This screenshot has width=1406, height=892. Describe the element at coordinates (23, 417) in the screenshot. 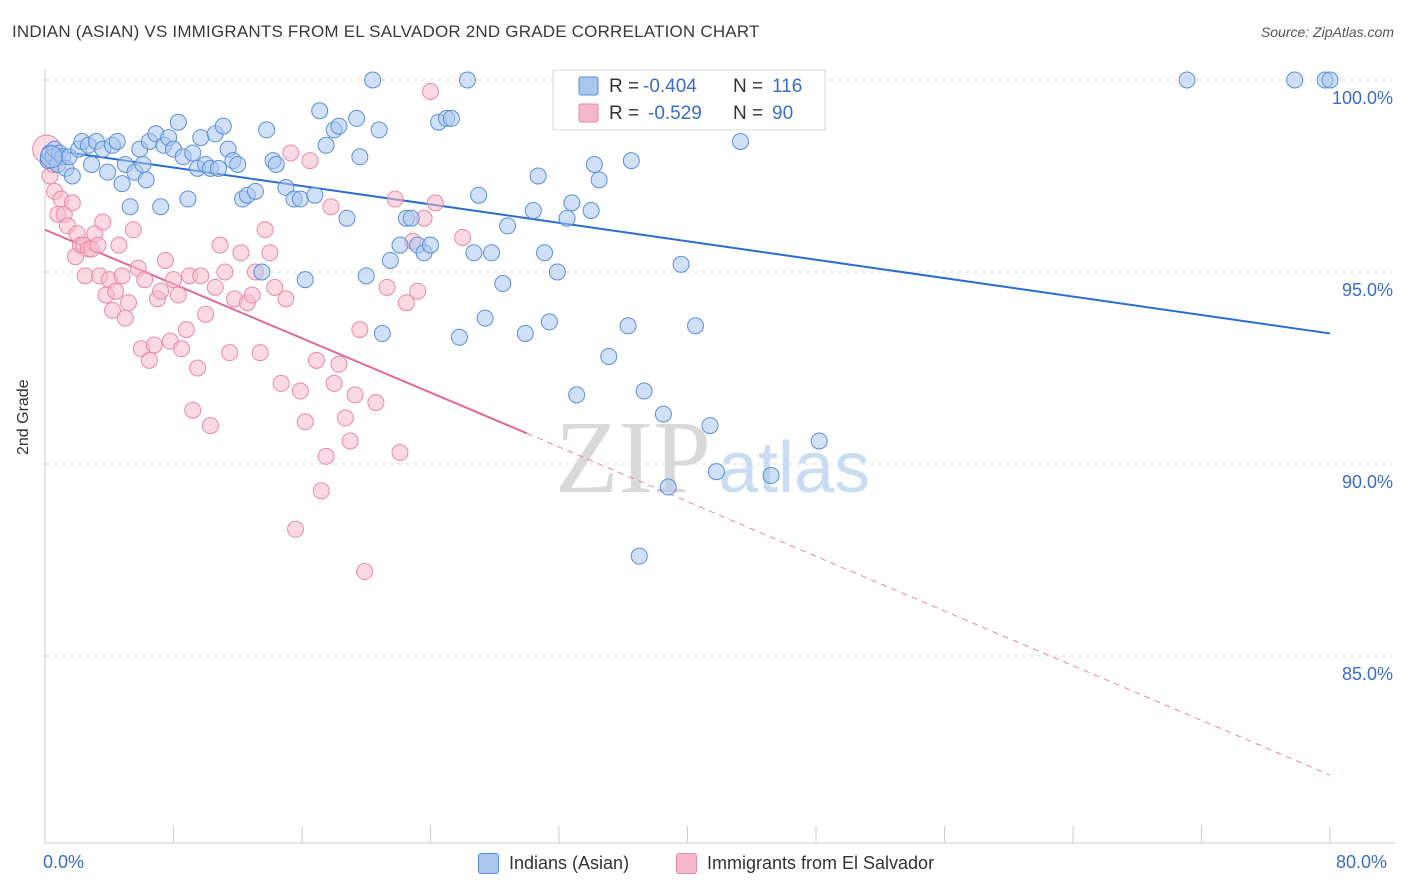

I see `y-axis-label: 2nd Grade` at that location.